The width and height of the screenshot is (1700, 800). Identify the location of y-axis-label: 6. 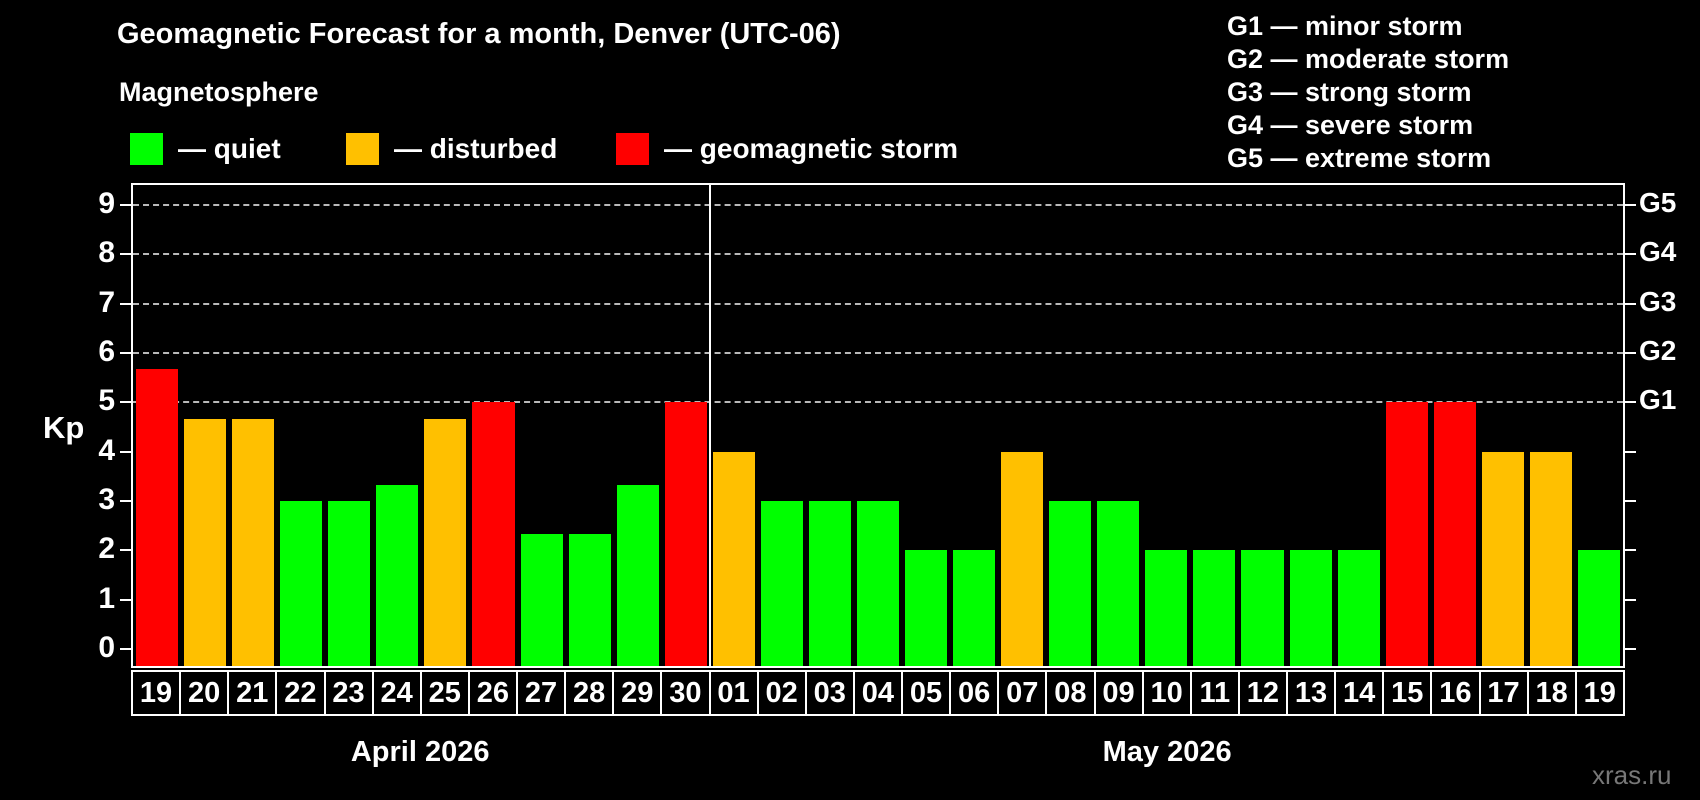
(106, 351).